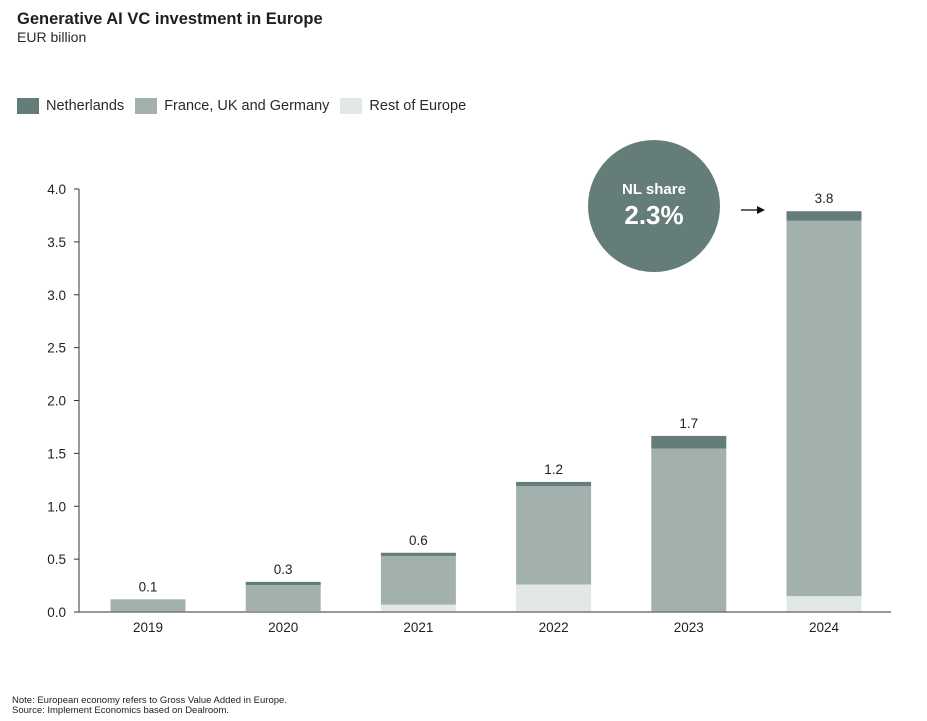 This screenshot has height=721, width=927. Describe the element at coordinates (56, 348) in the screenshot. I see `y-tick-label: 2.5` at that location.